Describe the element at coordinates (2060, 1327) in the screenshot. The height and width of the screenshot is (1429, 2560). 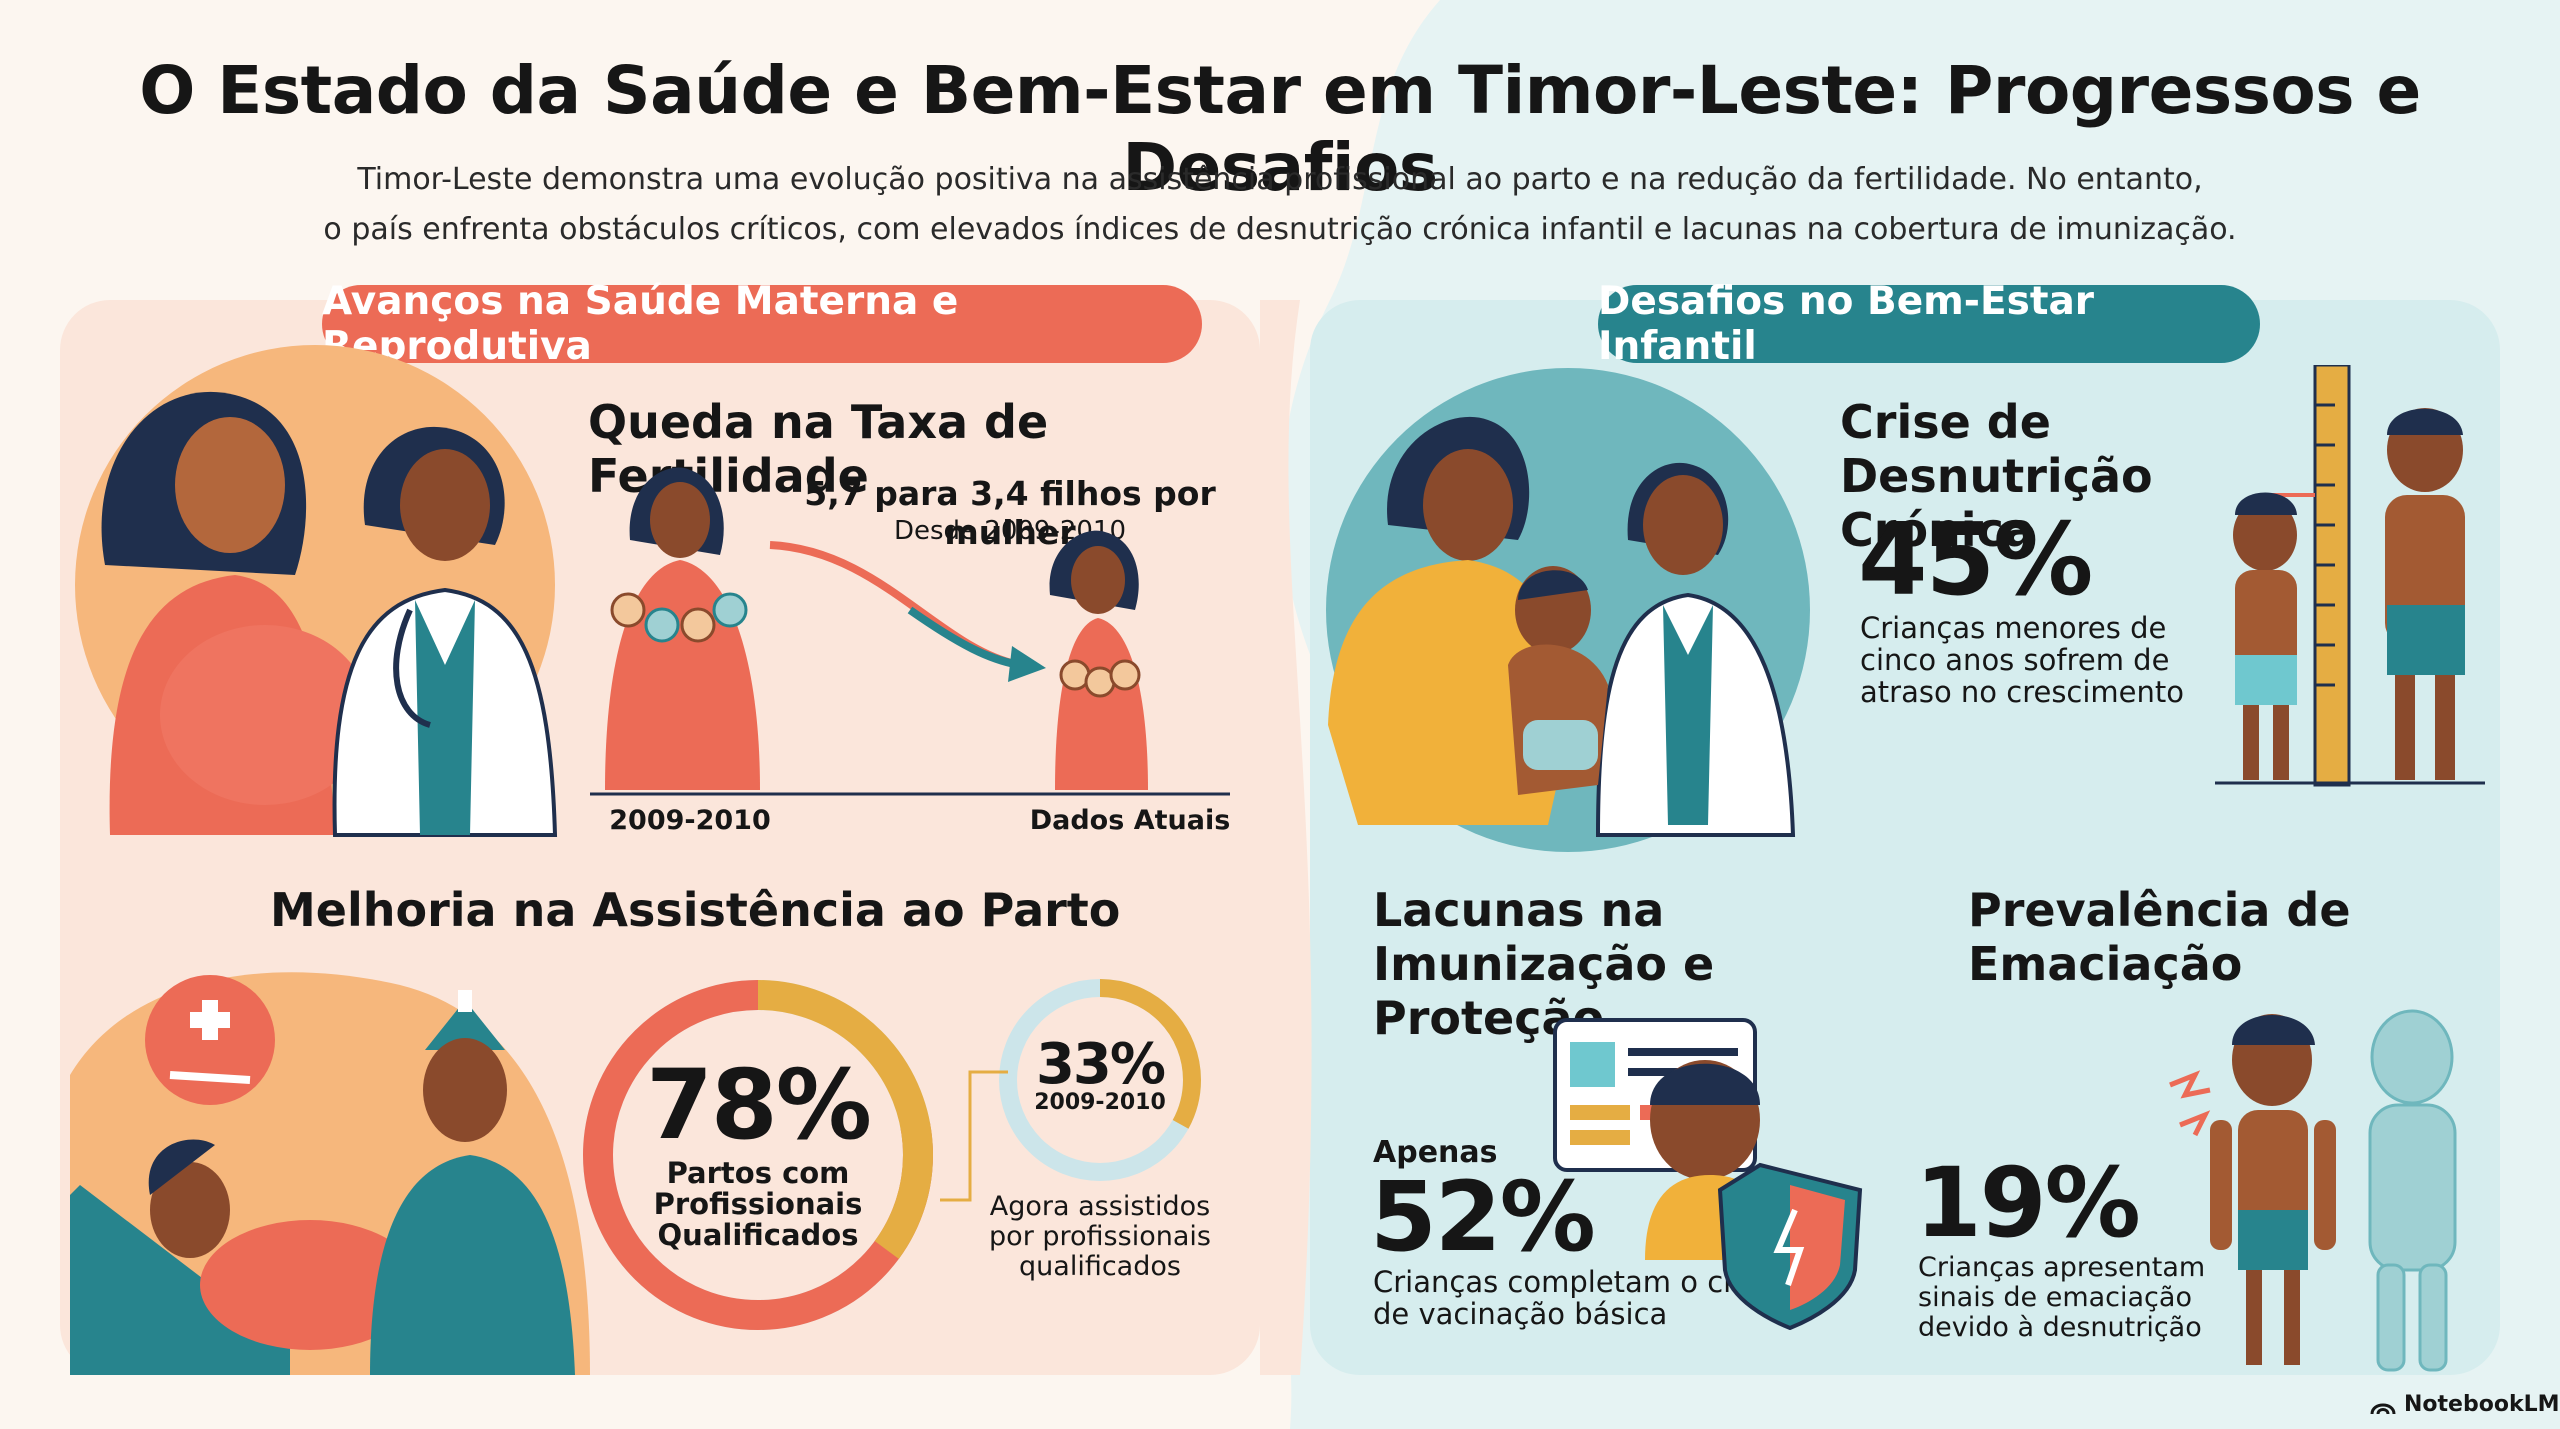
I see `wasting-desc-3: devido à desnutrição` at that location.